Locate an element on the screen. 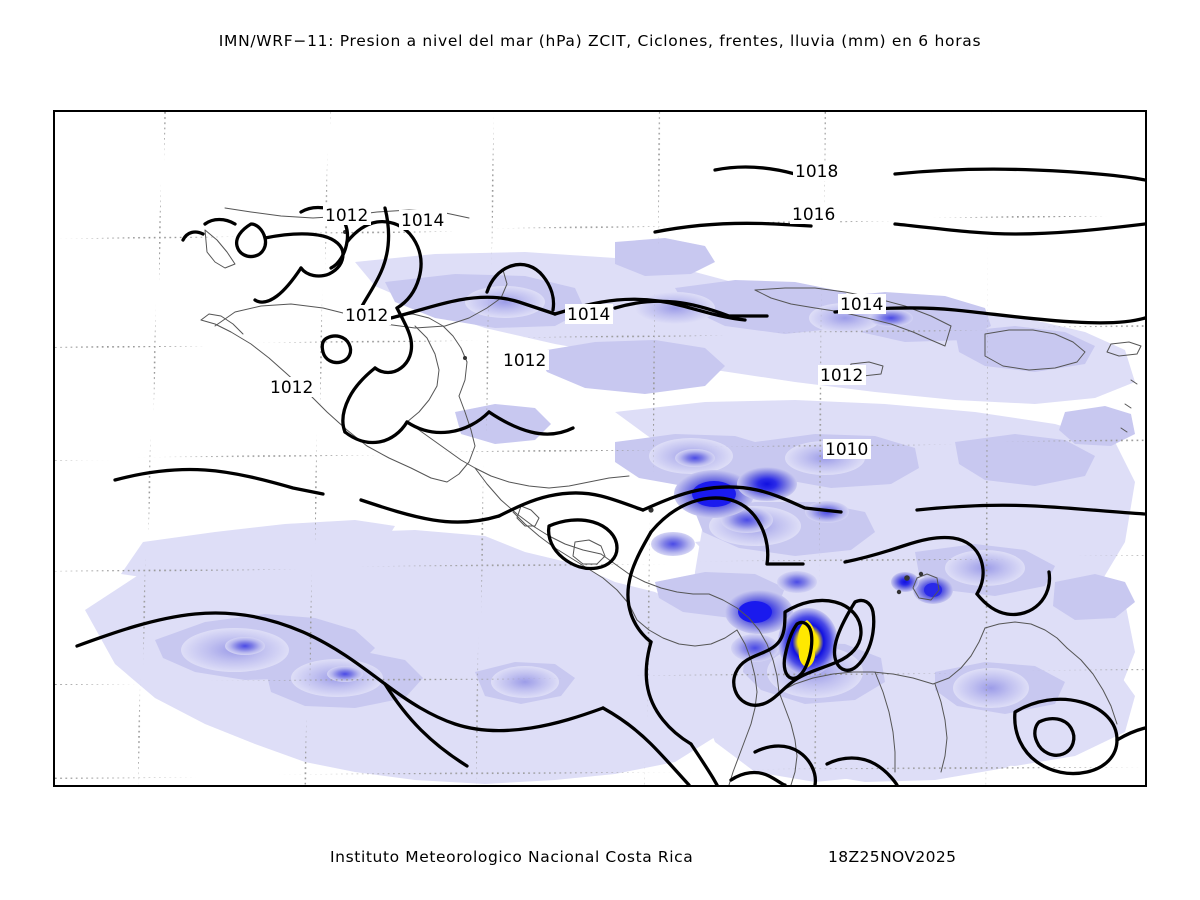 Image resolution: width=1200 pixels, height=900 pixels. isobar-label: 1016 is located at coordinates (814, 214).